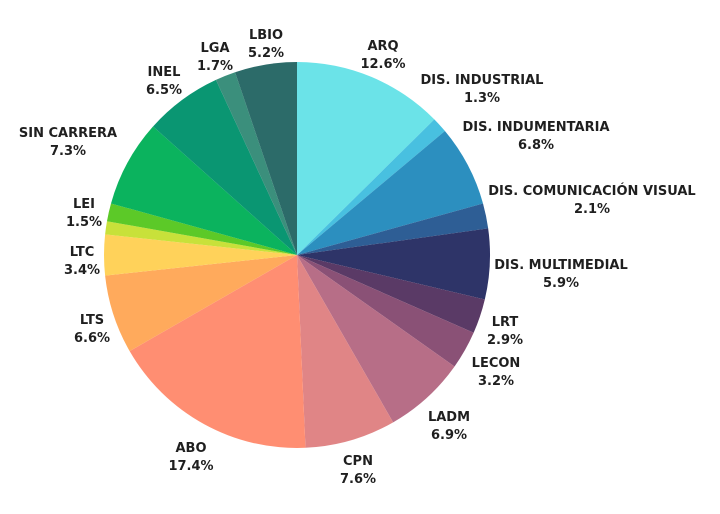  Describe the element at coordinates (496, 381) in the screenshot. I see `slice-label-percent: 3.2%` at that location.